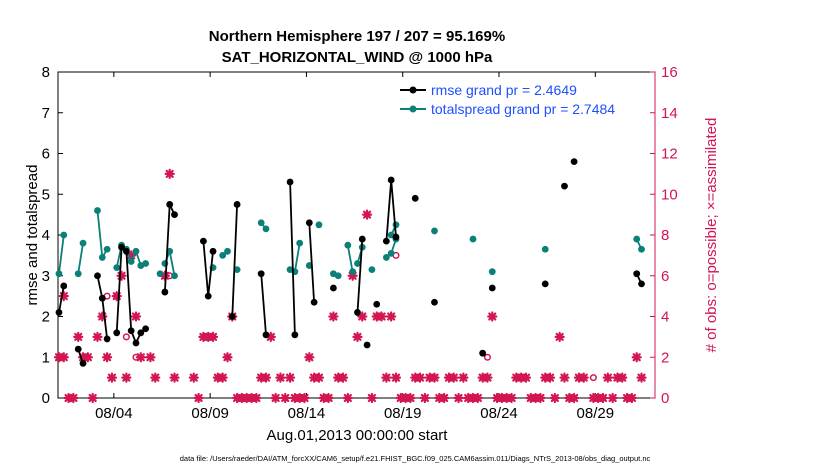  I want to click on y-tick-label-right: 10, so click(669, 194).